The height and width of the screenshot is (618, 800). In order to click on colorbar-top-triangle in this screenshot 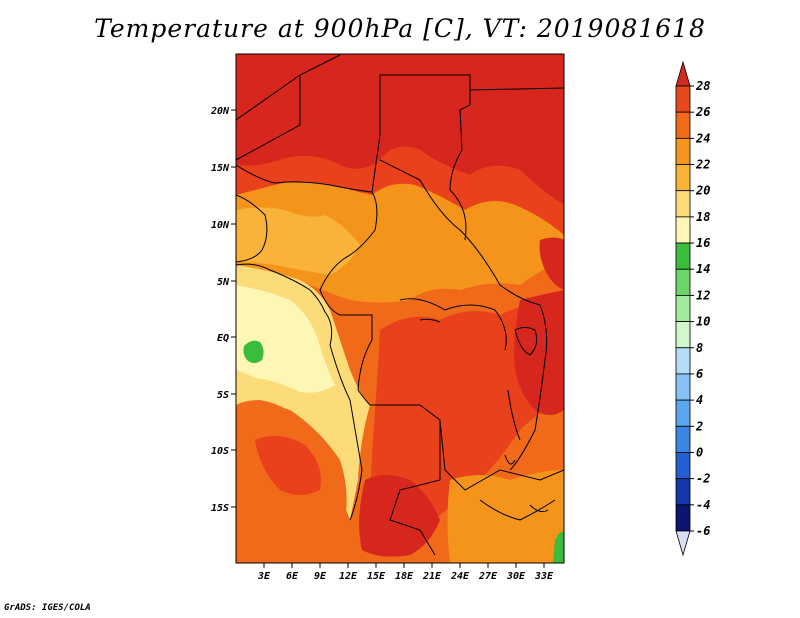, I will do `click(683, 73)`.